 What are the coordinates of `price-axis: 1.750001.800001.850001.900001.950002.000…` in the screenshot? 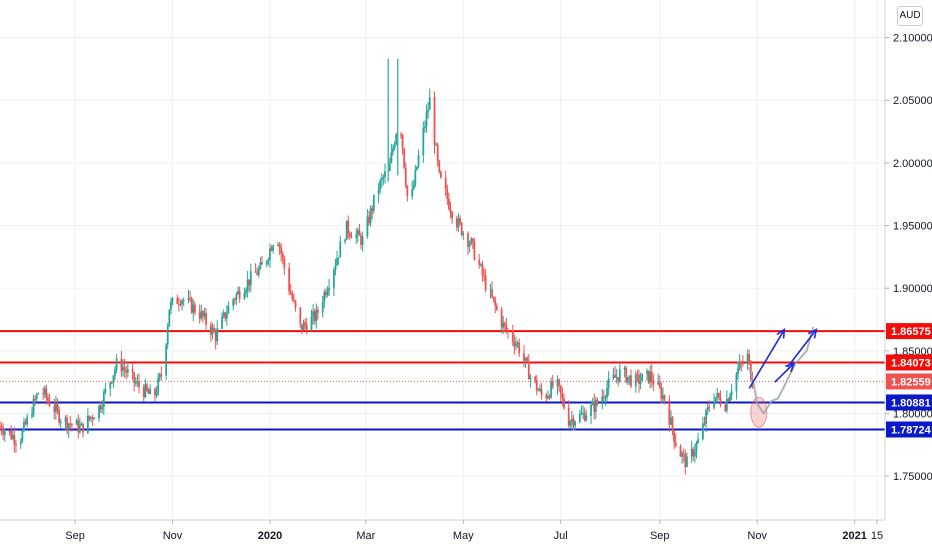 It's located at (908, 258).